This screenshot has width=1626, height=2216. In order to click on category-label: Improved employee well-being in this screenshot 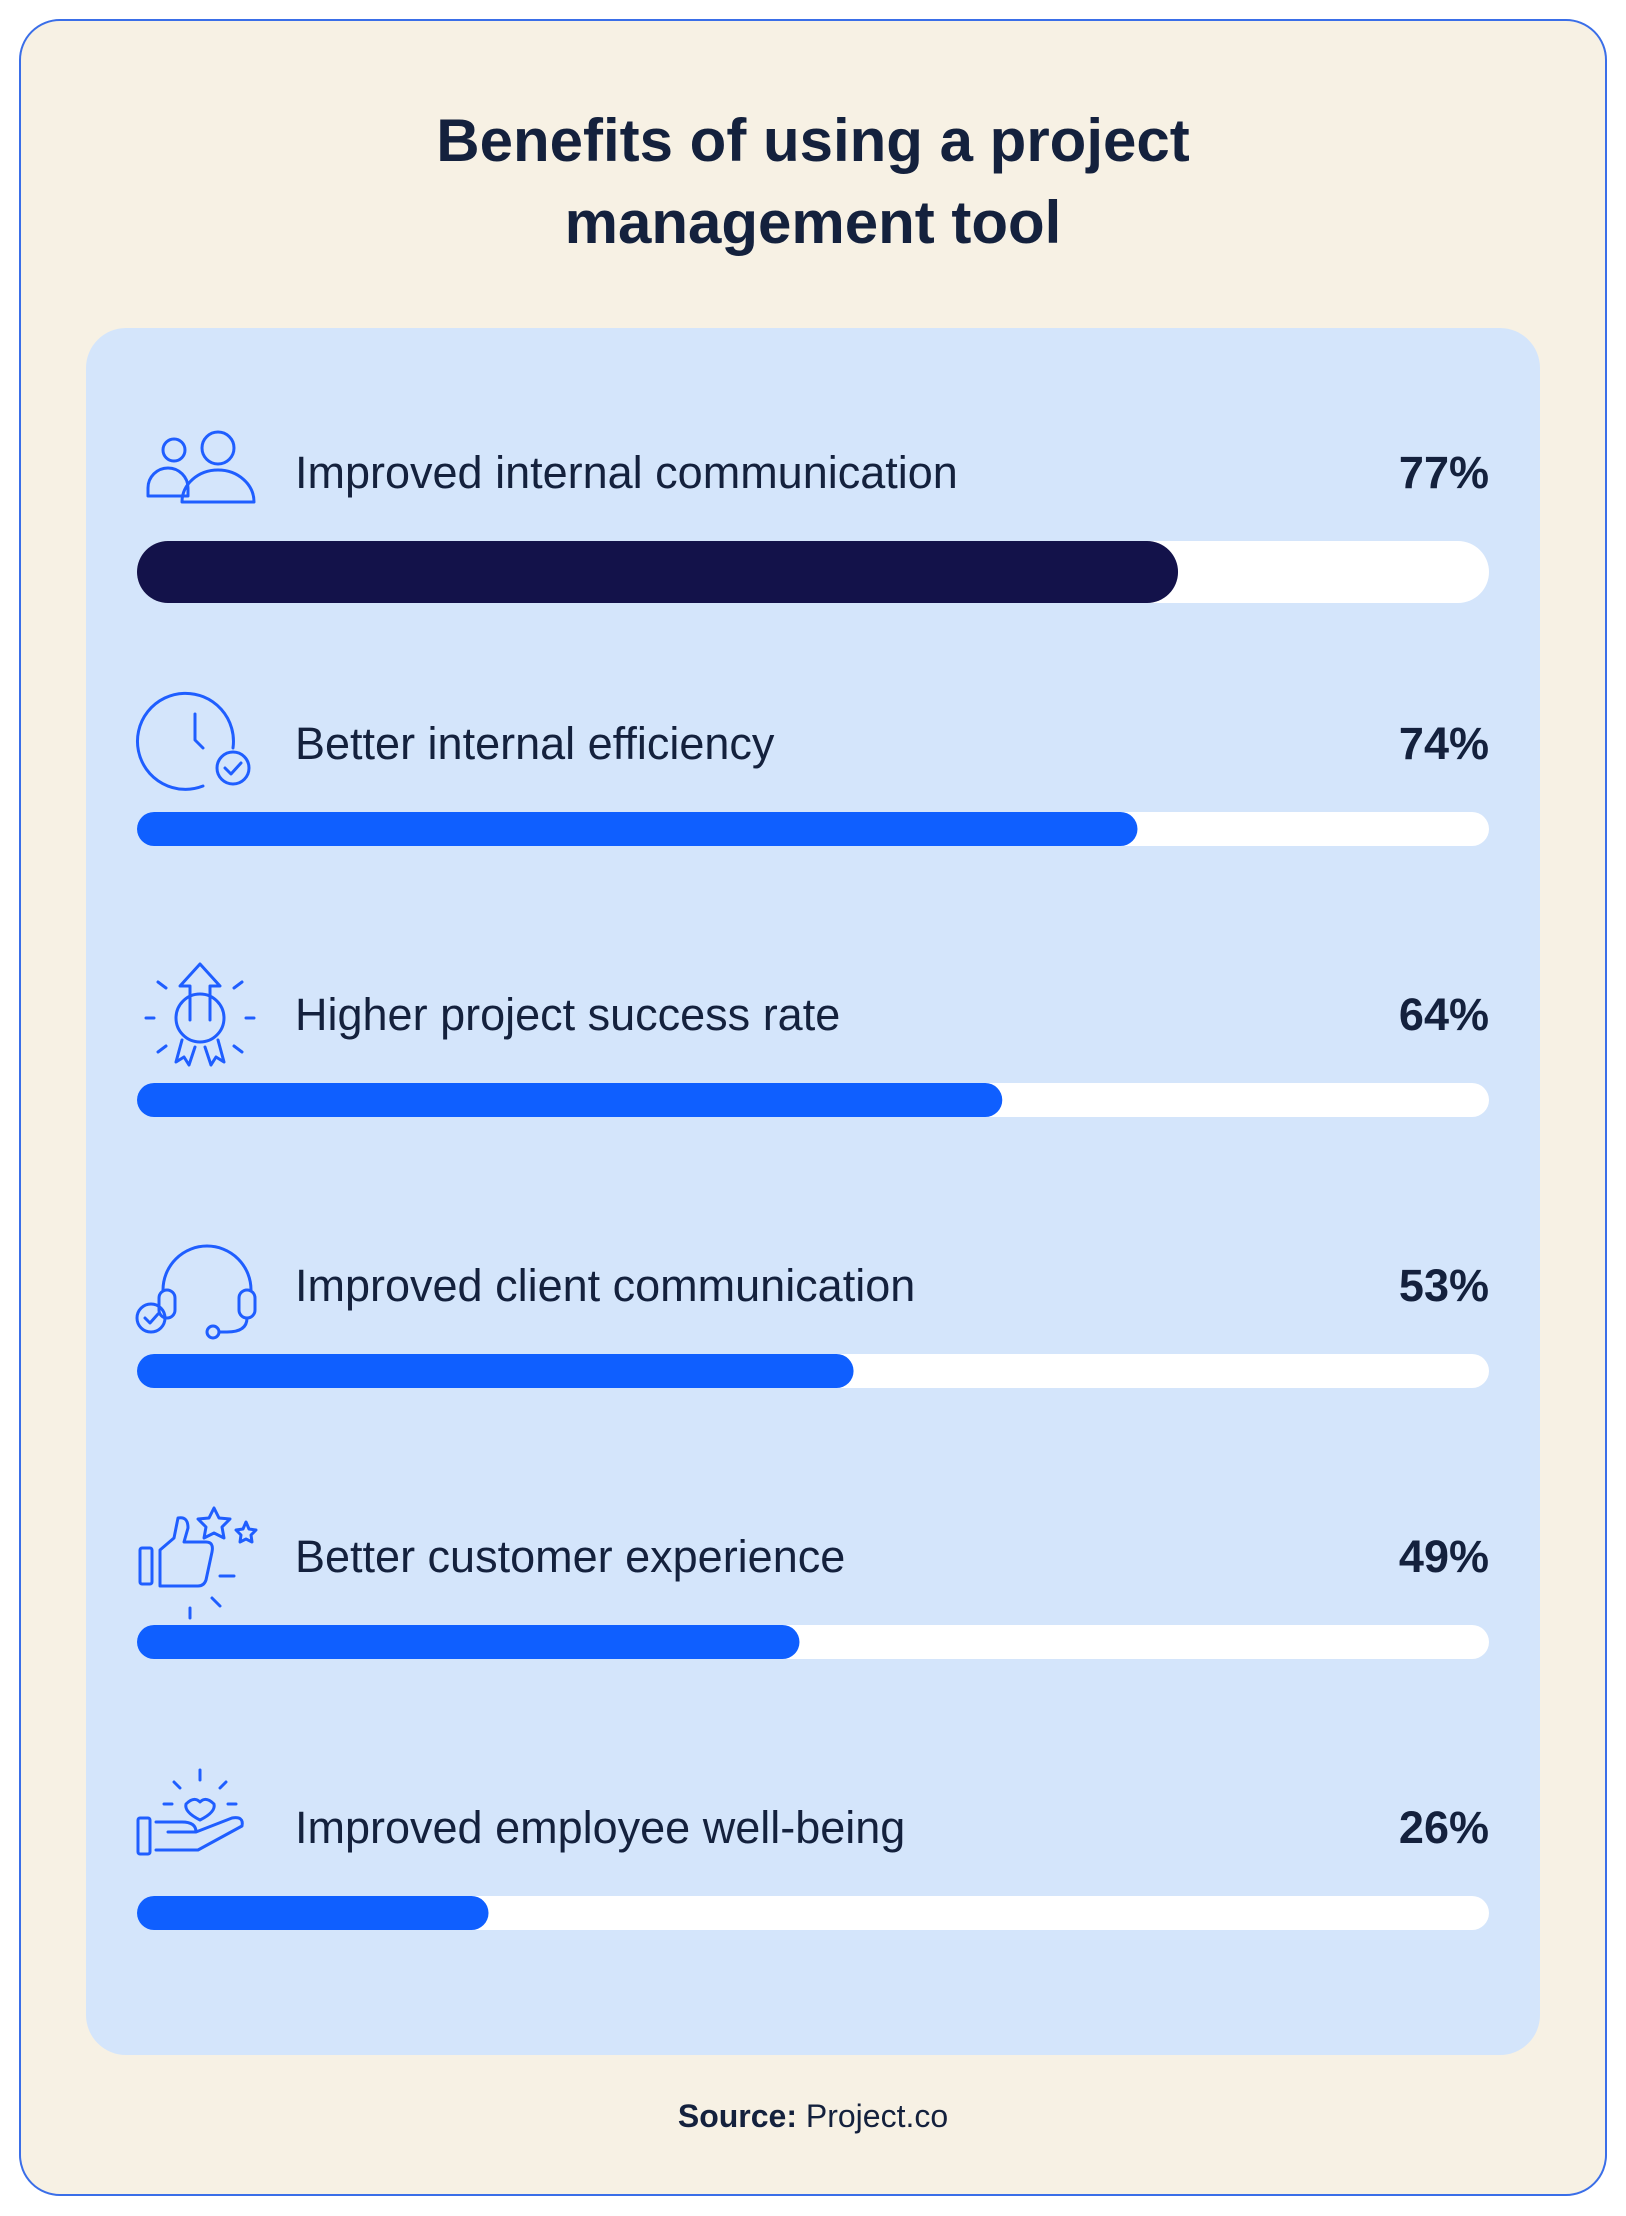, I will do `click(600, 1827)`.